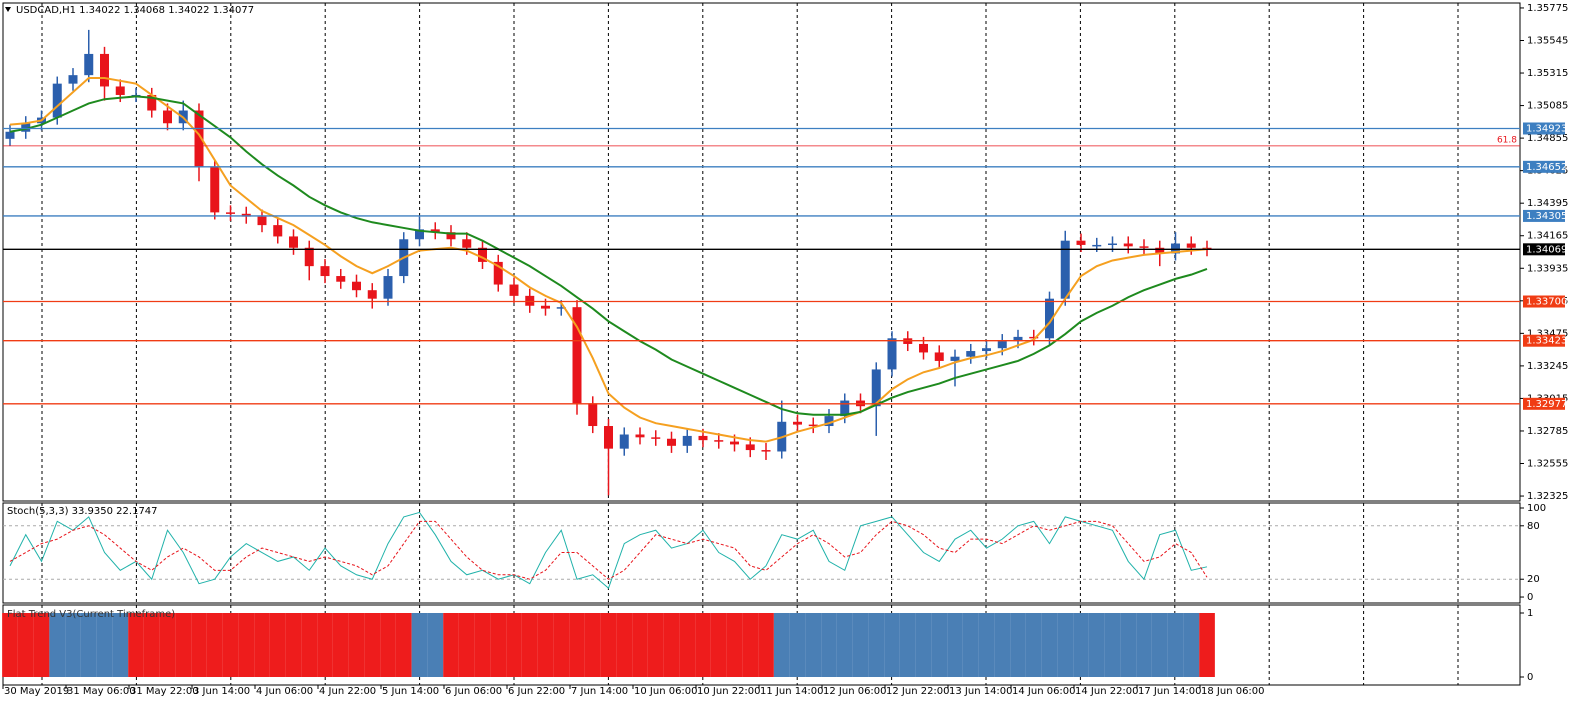  Describe the element at coordinates (729, 691) in the screenshot. I see `x-tick-label: 10 Jun 22:00` at that location.